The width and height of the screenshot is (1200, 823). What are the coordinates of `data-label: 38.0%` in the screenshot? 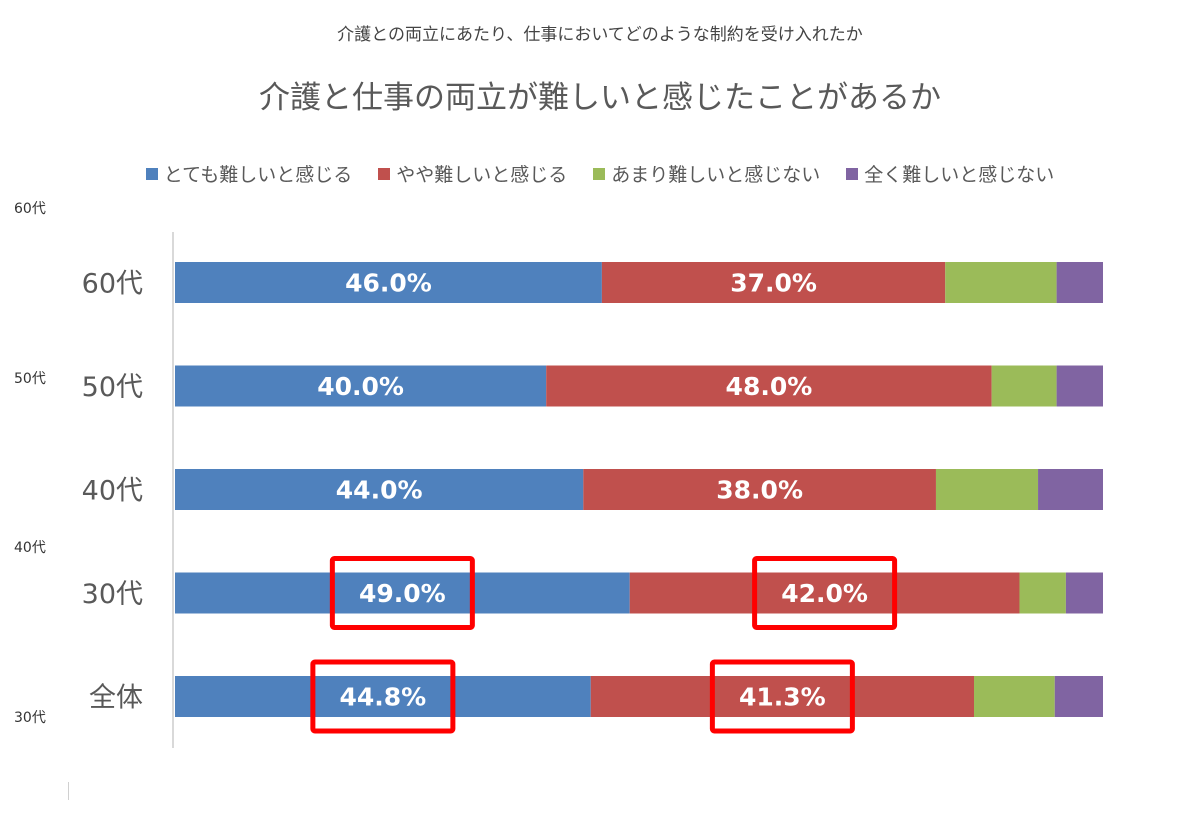 It's located at (759, 490).